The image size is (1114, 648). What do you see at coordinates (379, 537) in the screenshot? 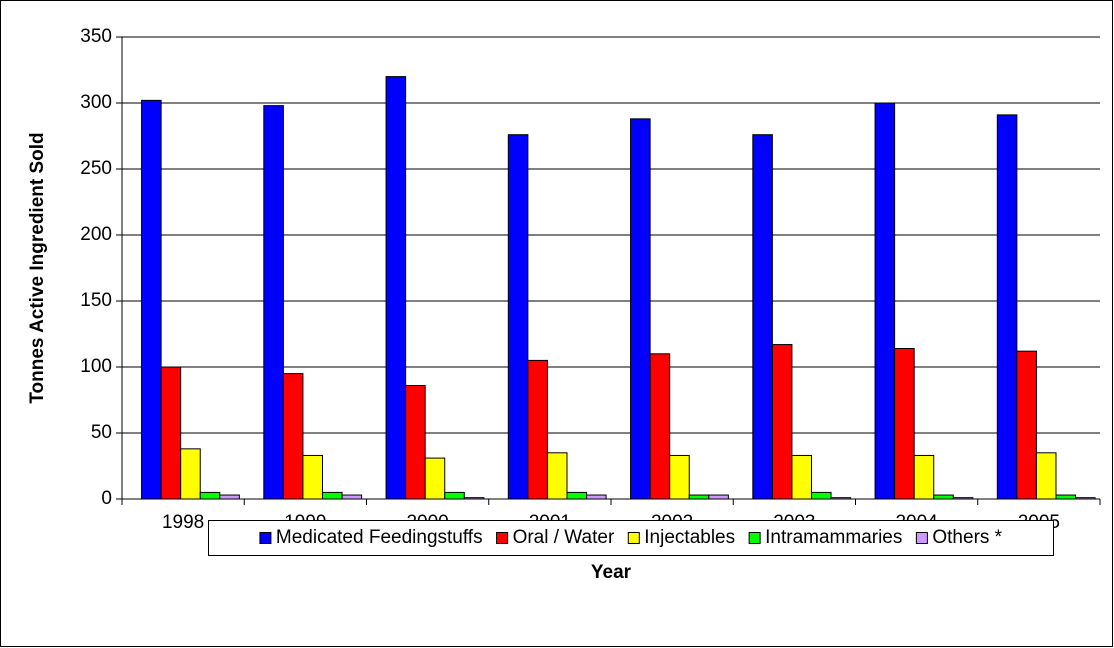
I see `legend-label: Medicated Feedingstuffs` at bounding box center [379, 537].